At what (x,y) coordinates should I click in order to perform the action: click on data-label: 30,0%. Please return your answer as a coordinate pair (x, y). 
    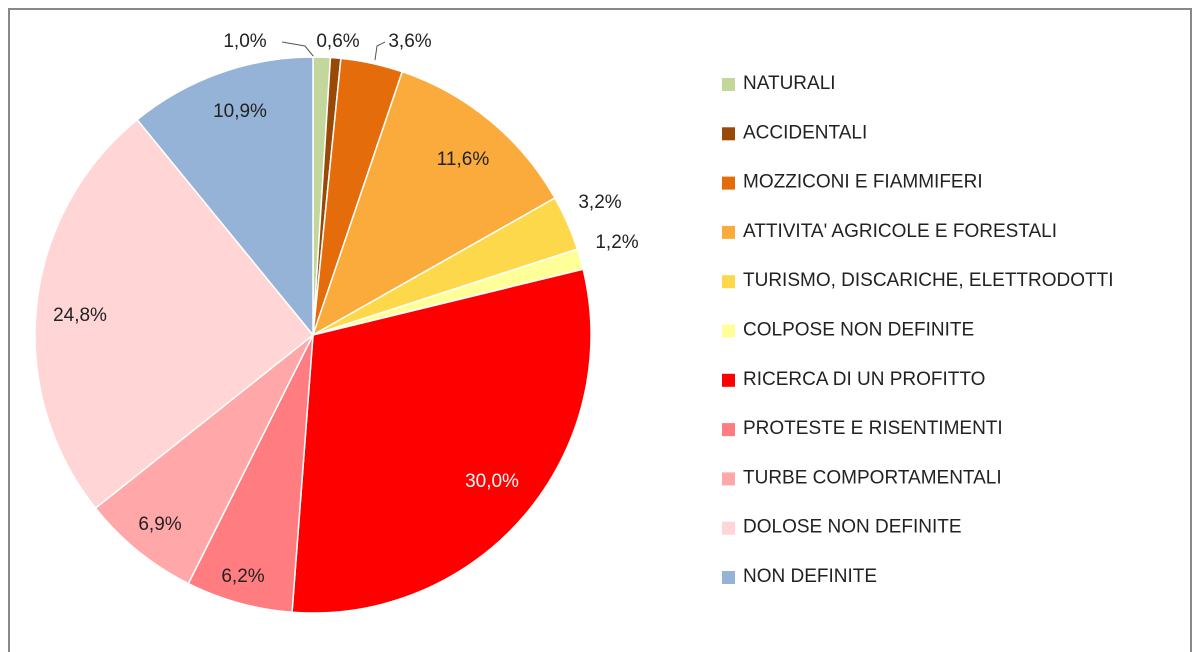
    Looking at the image, I should click on (492, 481).